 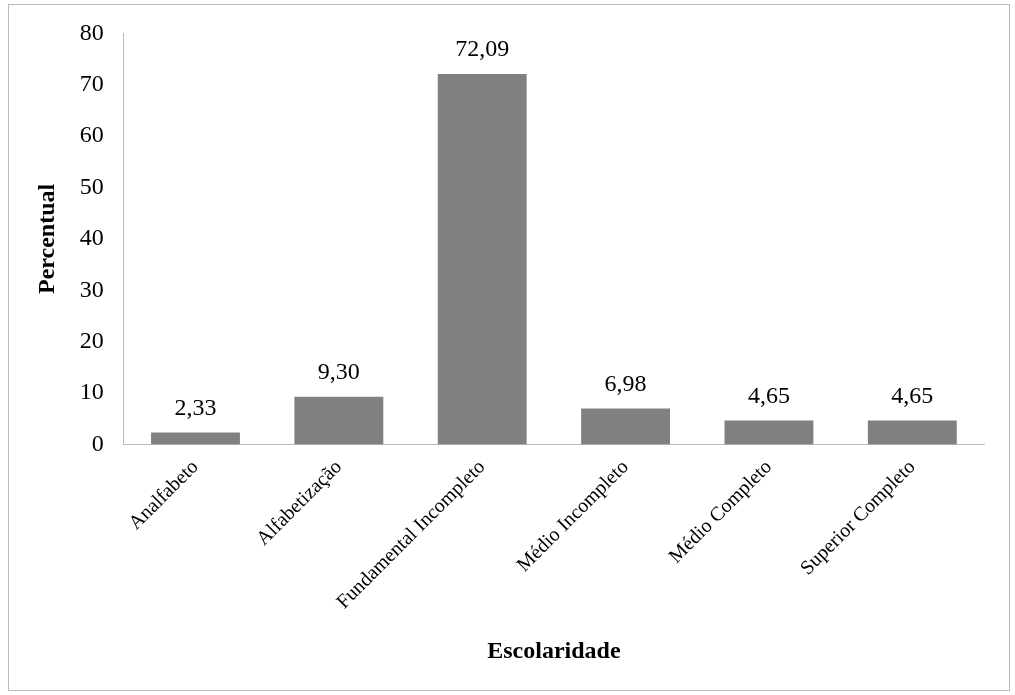 What do you see at coordinates (195, 406) in the screenshot?
I see `data-label: 2,33` at bounding box center [195, 406].